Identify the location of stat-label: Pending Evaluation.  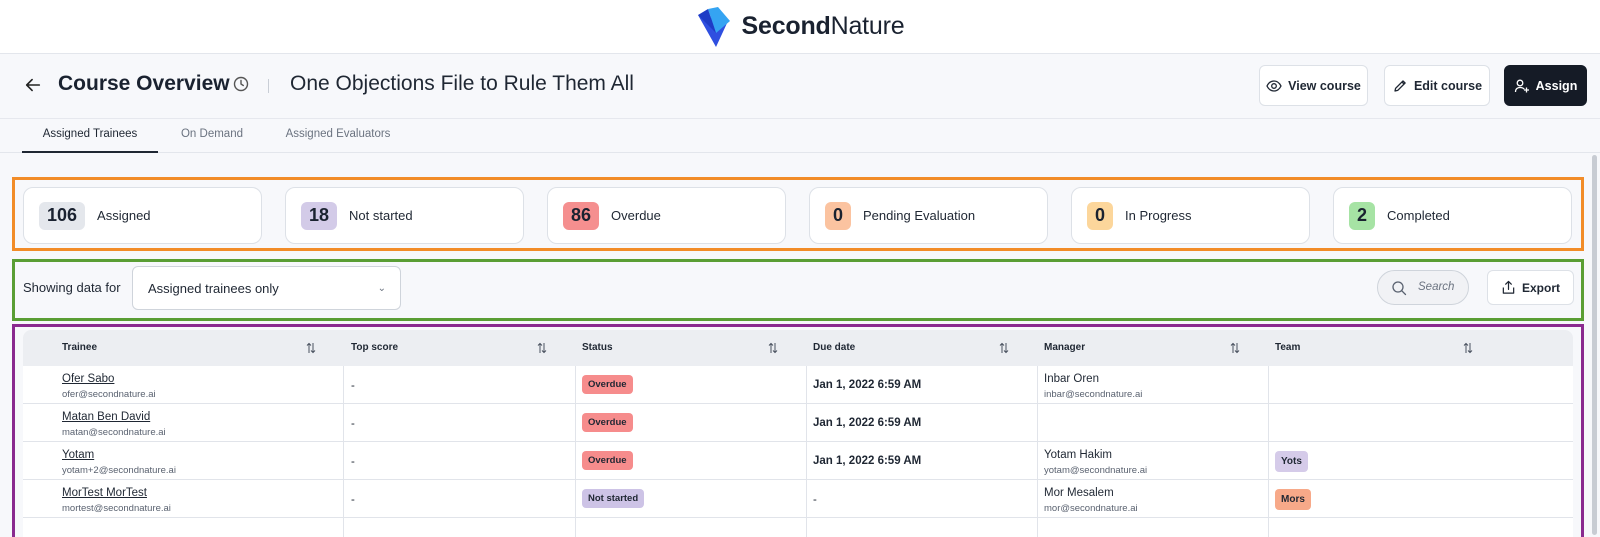
(919, 215).